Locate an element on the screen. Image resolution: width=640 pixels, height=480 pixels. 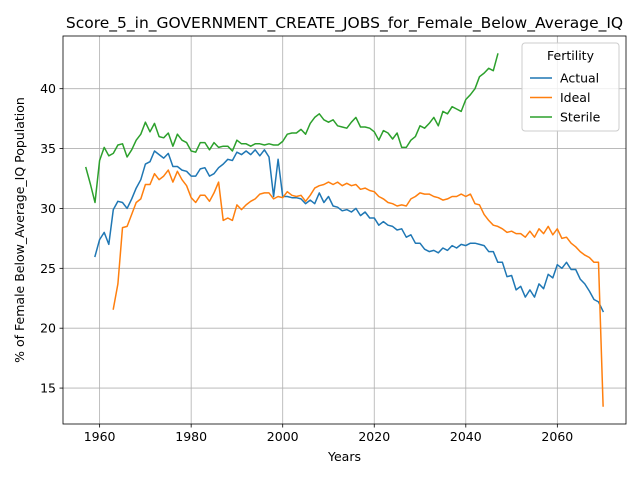
x-tick-label: 2040 is located at coordinates (466, 436).